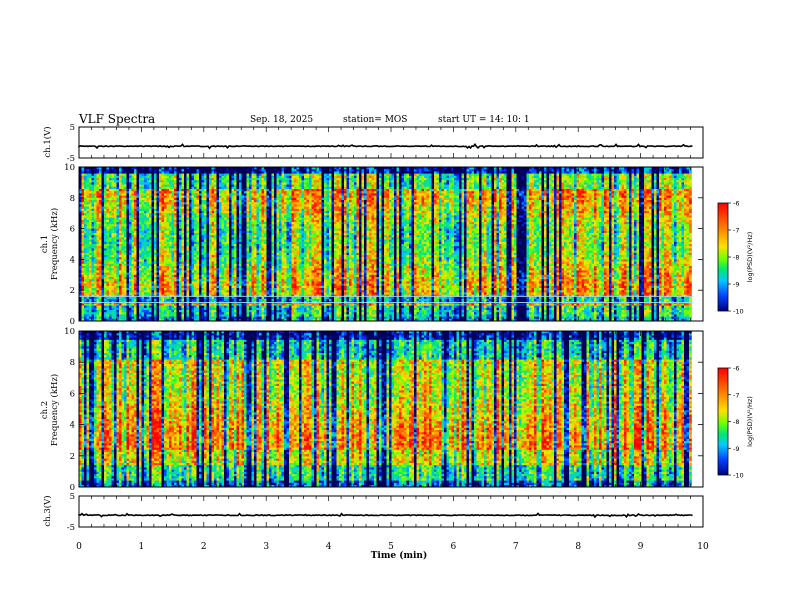 This screenshot has width=792, height=612. I want to click on x-tick-label: 6, so click(454, 547).